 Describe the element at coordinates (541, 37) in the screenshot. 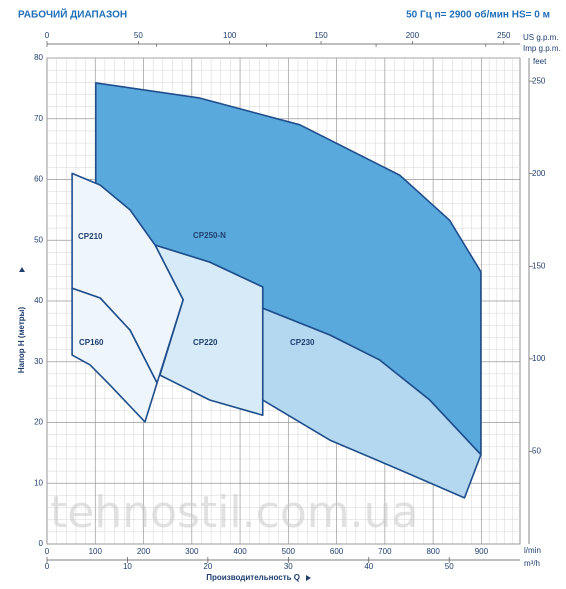

I see `x3-unit: US g.p.m.` at that location.